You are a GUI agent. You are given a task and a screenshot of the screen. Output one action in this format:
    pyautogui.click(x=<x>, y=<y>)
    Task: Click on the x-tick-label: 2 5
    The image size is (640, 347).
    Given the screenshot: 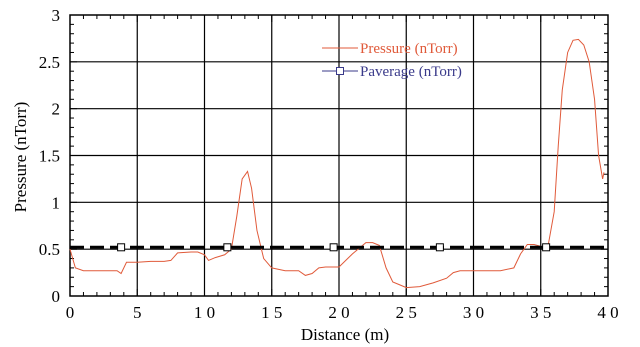 What is the action you would take?
    pyautogui.click(x=406, y=312)
    